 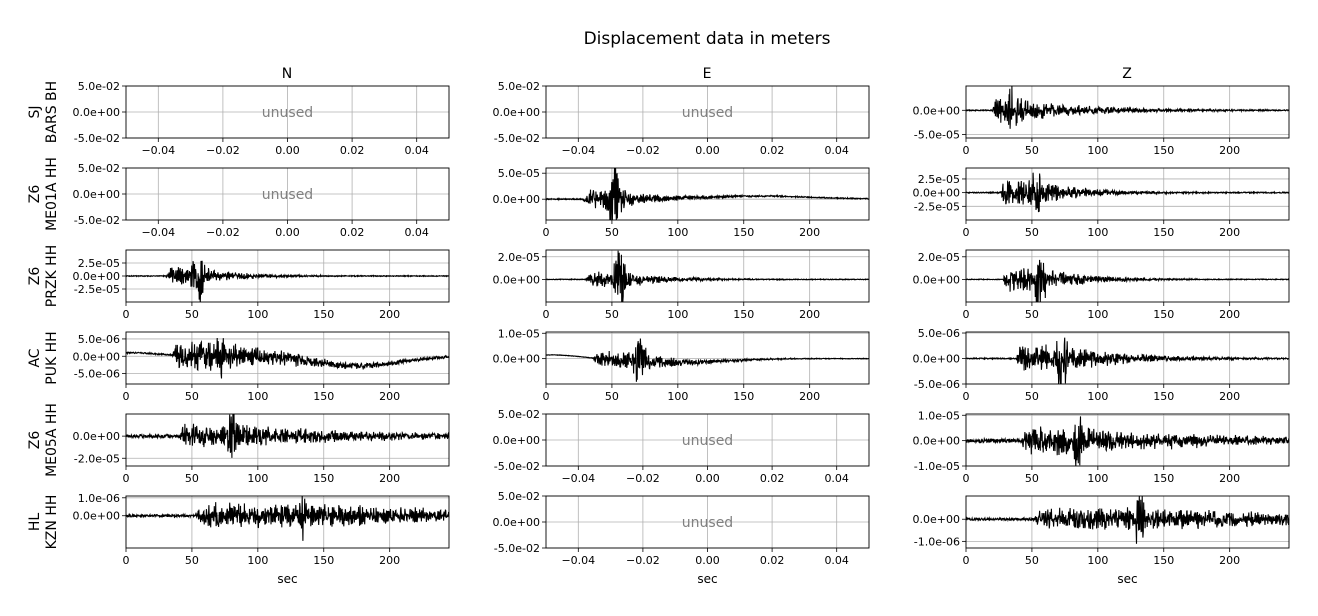 What do you see at coordinates (937, 541) in the screenshot?
I see `y-tick-label: -1.0e-06` at bounding box center [937, 541].